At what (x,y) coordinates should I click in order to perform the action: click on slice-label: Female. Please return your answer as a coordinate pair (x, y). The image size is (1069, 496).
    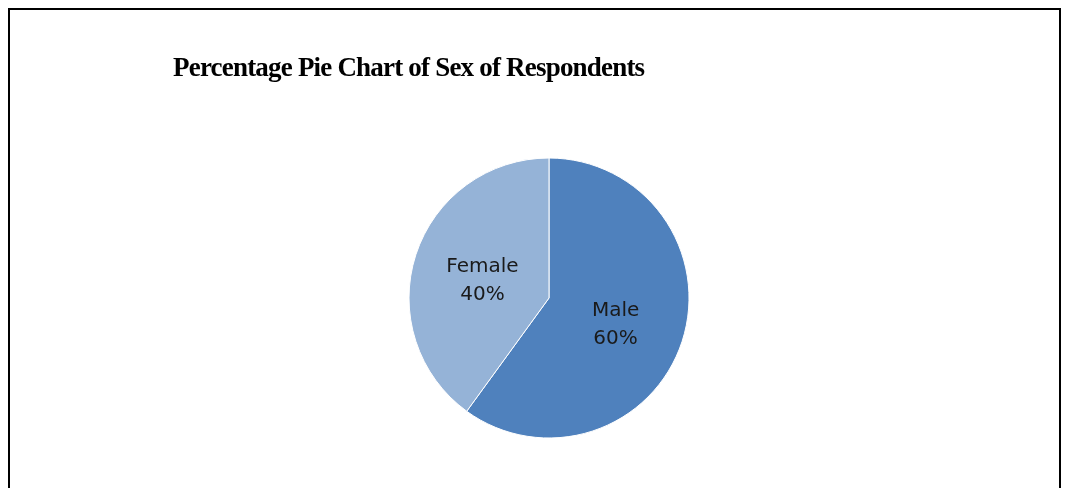
    Looking at the image, I should click on (482, 265).